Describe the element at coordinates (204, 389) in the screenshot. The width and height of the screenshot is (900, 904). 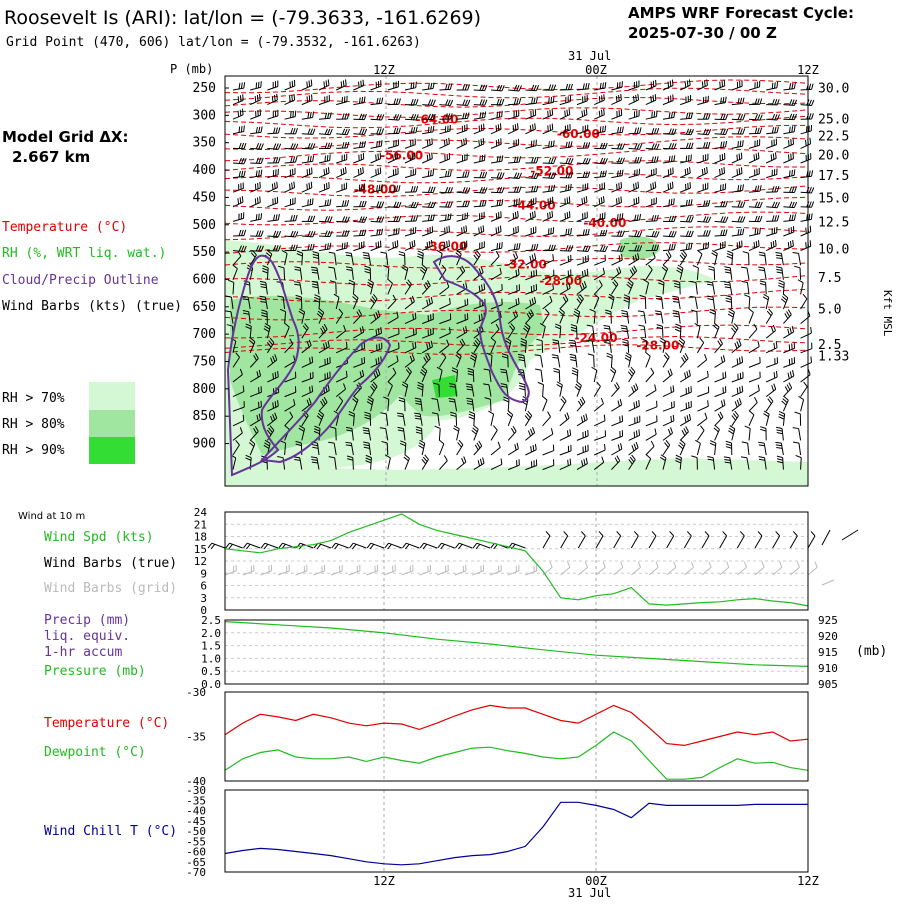
I see `pressure-tick-label: 800` at that location.